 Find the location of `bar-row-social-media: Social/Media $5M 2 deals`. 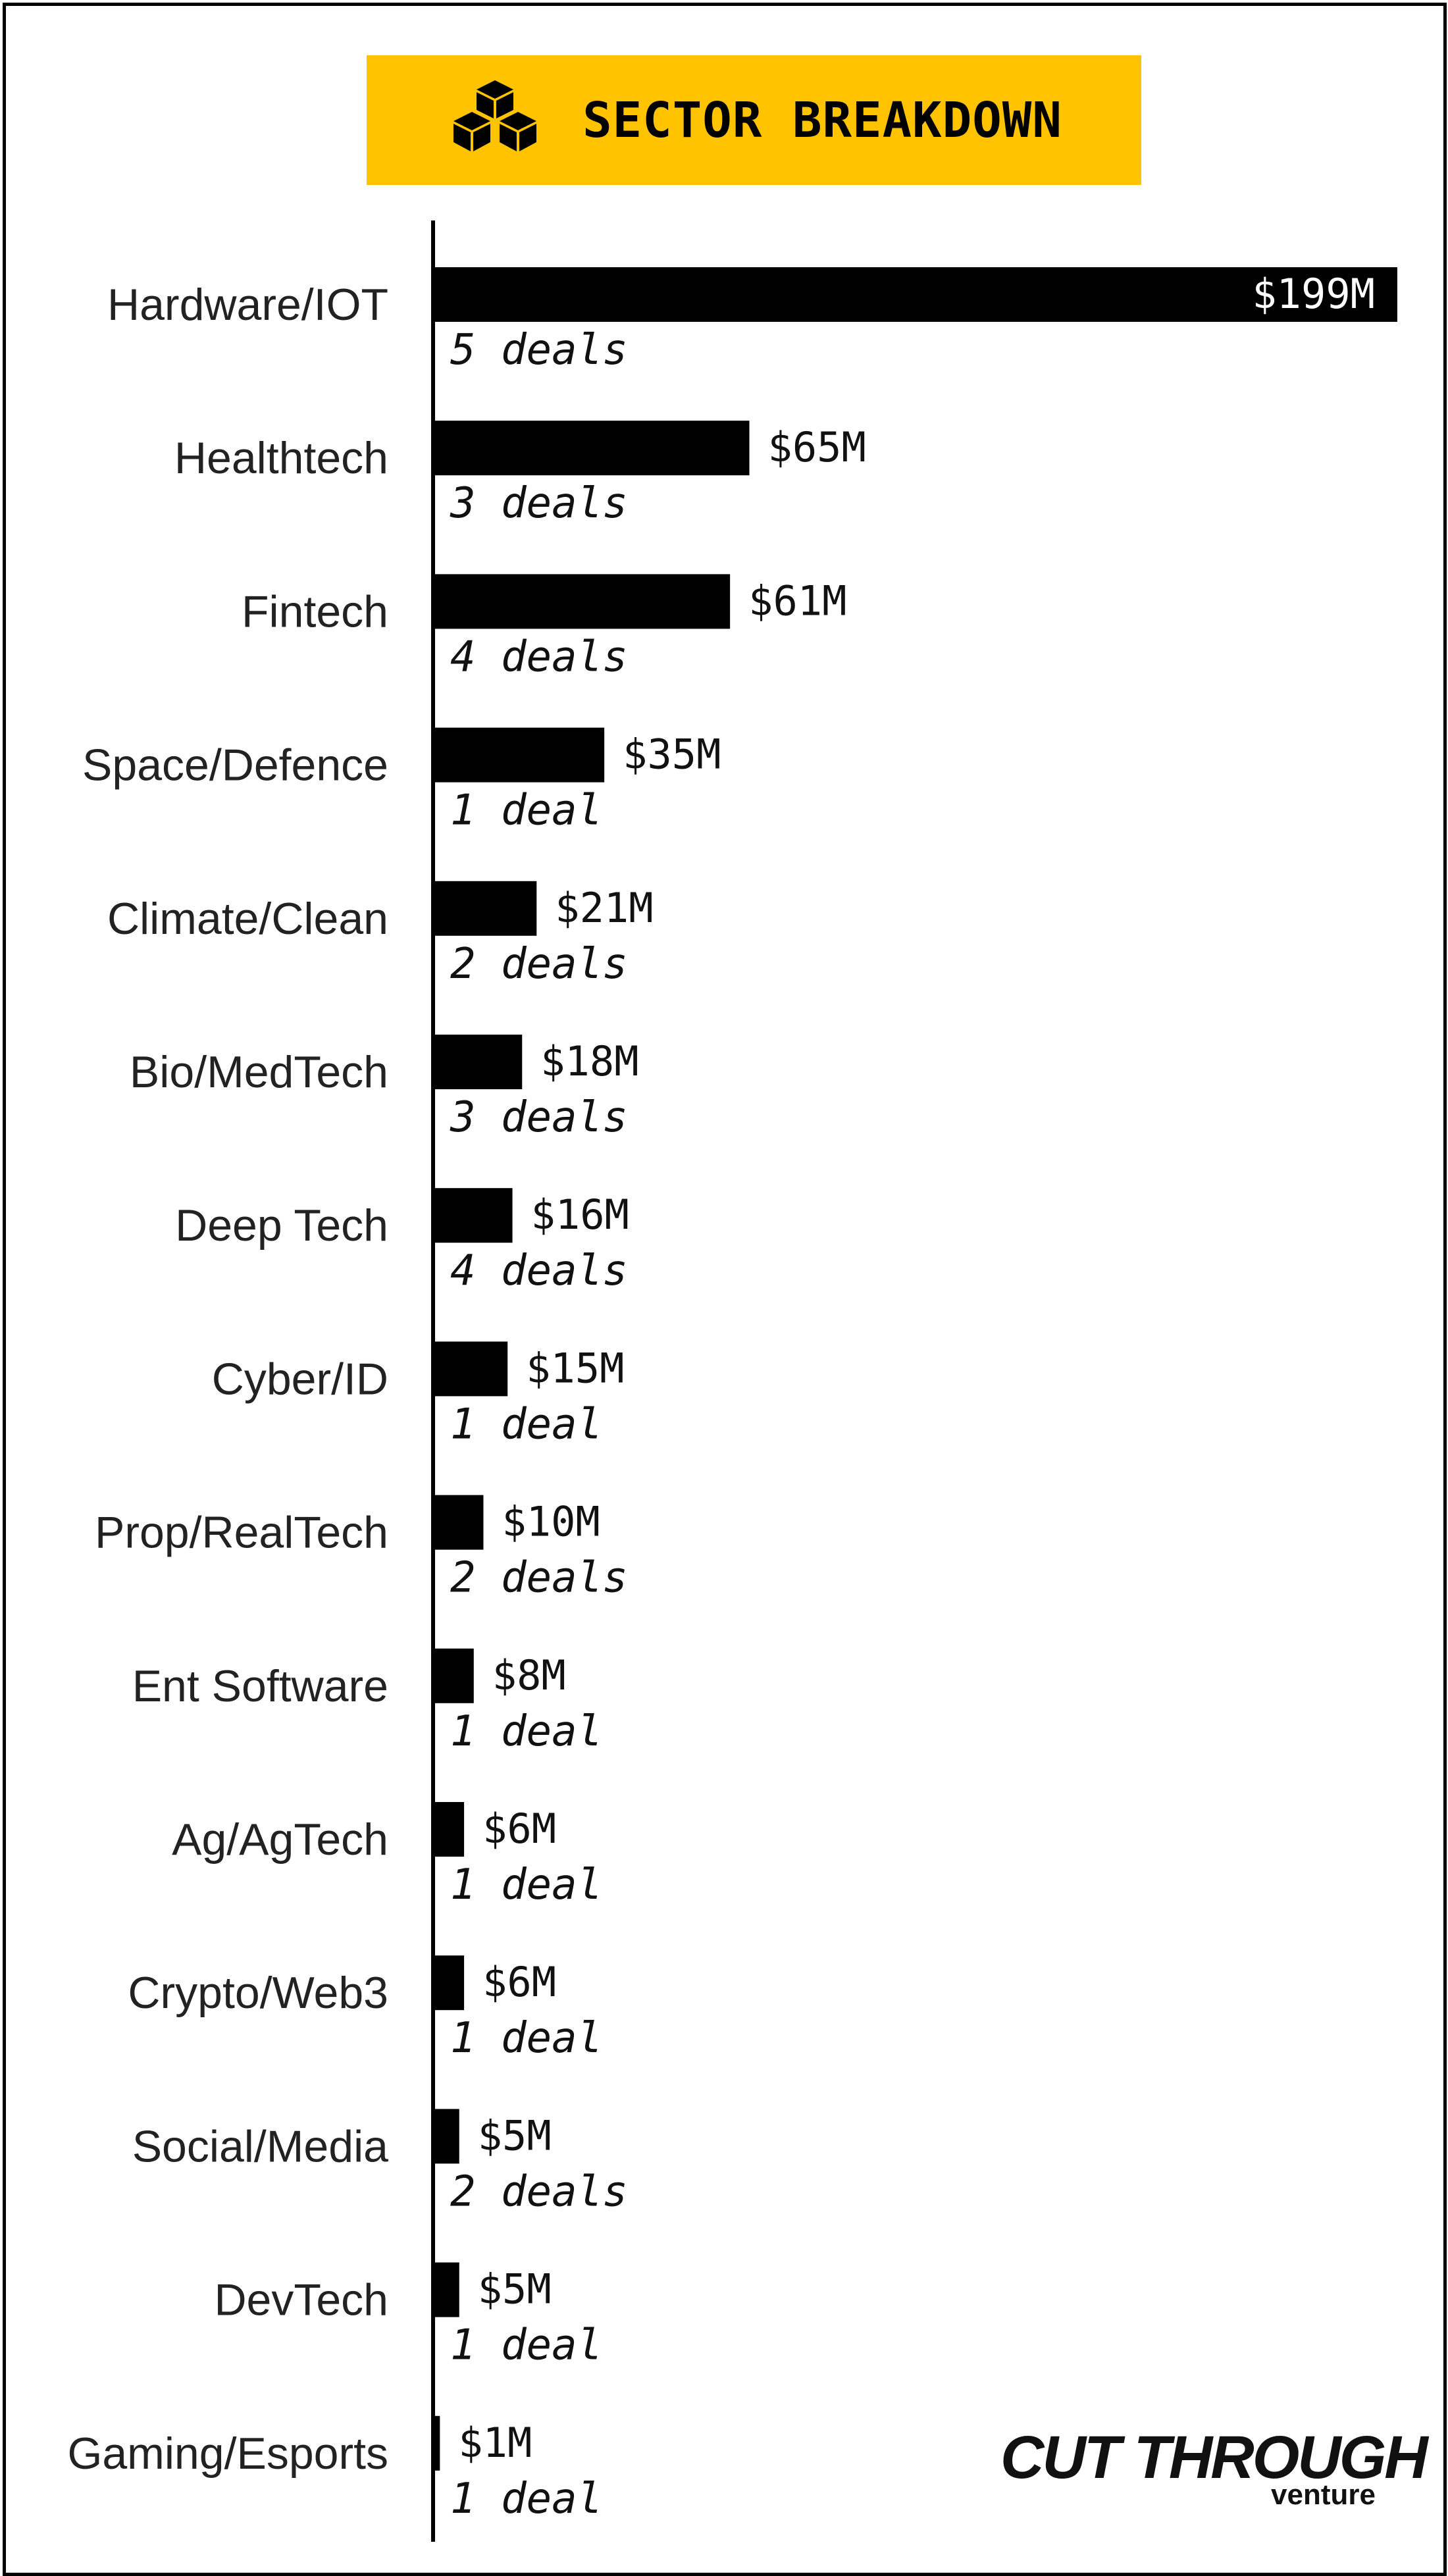

bar-row-social-media: Social/Media $5M 2 deals is located at coordinates (380, 2162).